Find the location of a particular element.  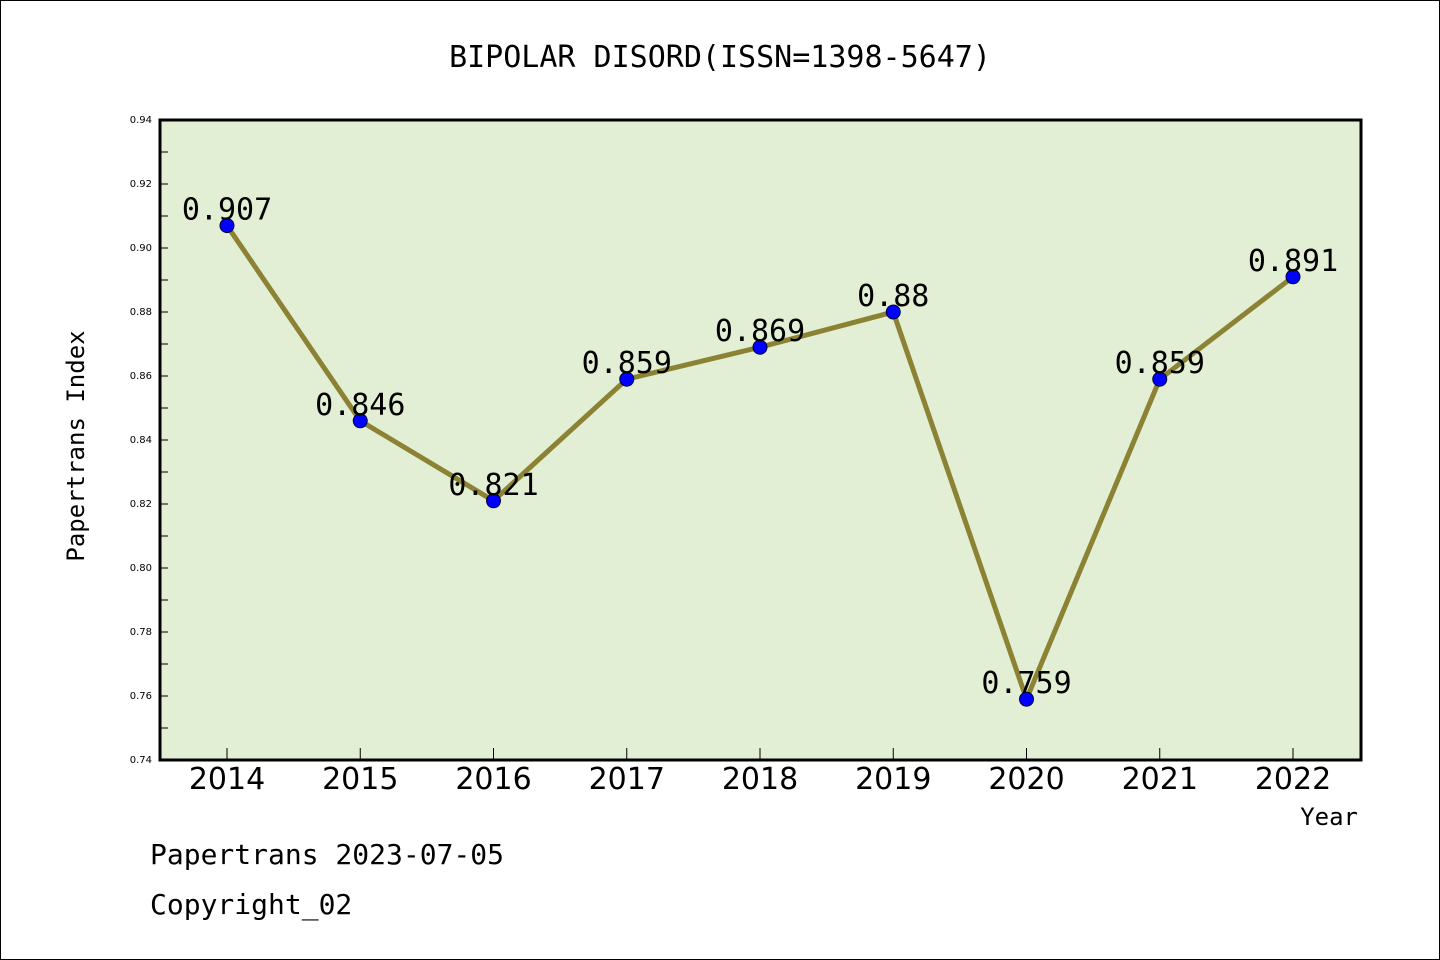

y-tick-label: 0.80 is located at coordinates (141, 568).